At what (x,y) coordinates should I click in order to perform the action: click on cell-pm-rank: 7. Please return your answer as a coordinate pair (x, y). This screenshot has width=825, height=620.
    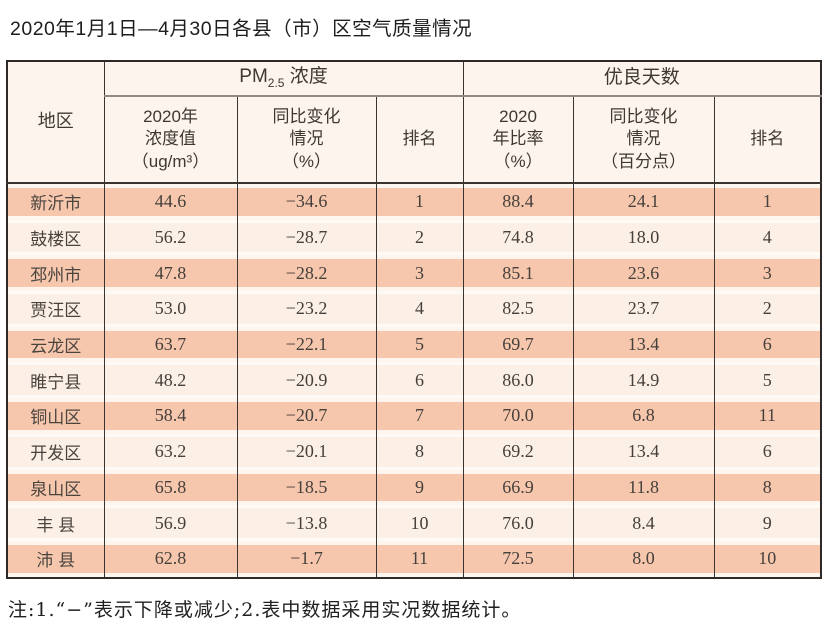
    Looking at the image, I should click on (419, 416).